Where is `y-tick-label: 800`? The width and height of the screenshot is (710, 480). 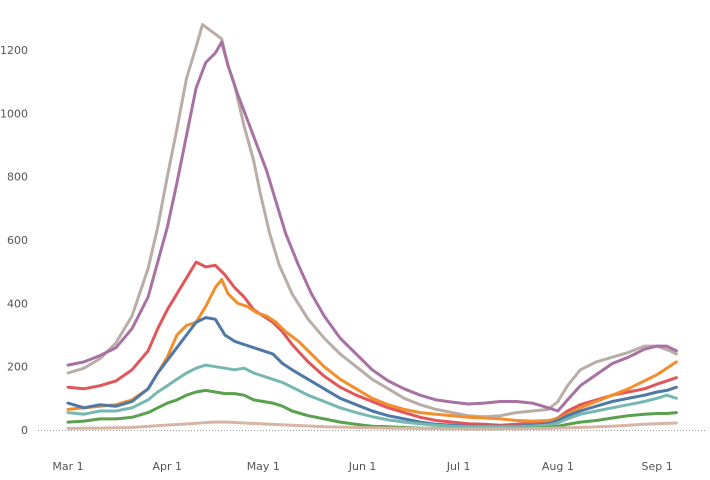
y-tick-label: 800 is located at coordinates (17, 177).